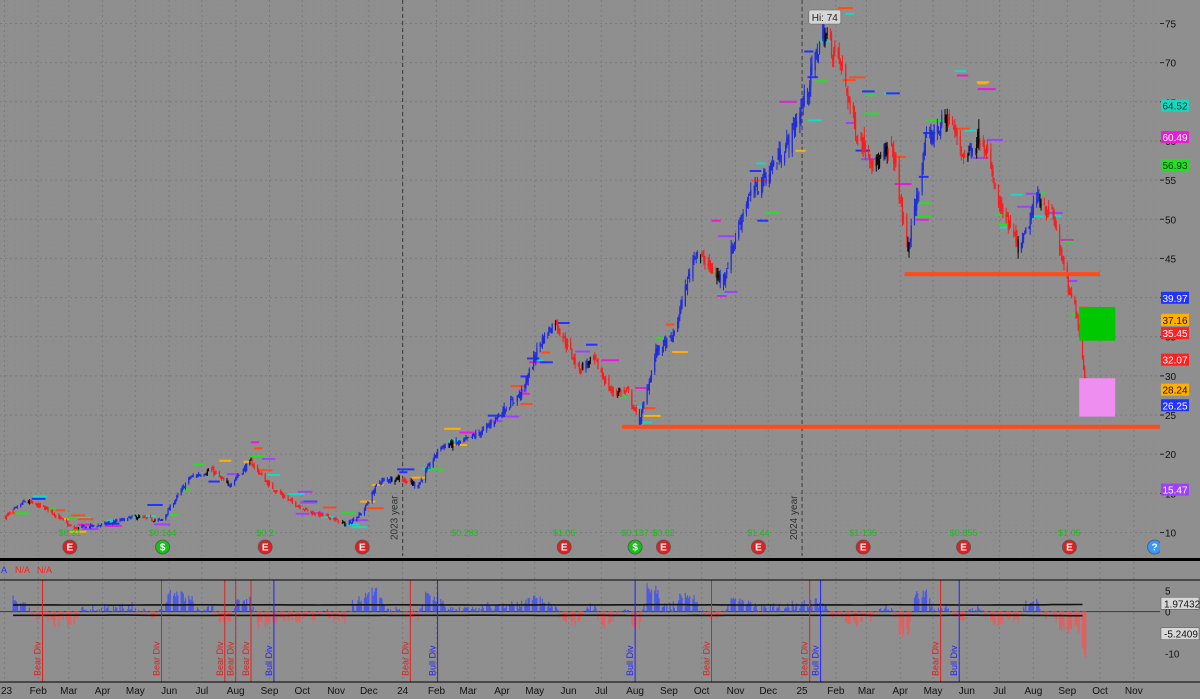 The image size is (1200, 699). Describe the element at coordinates (465, 533) in the screenshot. I see `earnings-value: $0.283` at that location.